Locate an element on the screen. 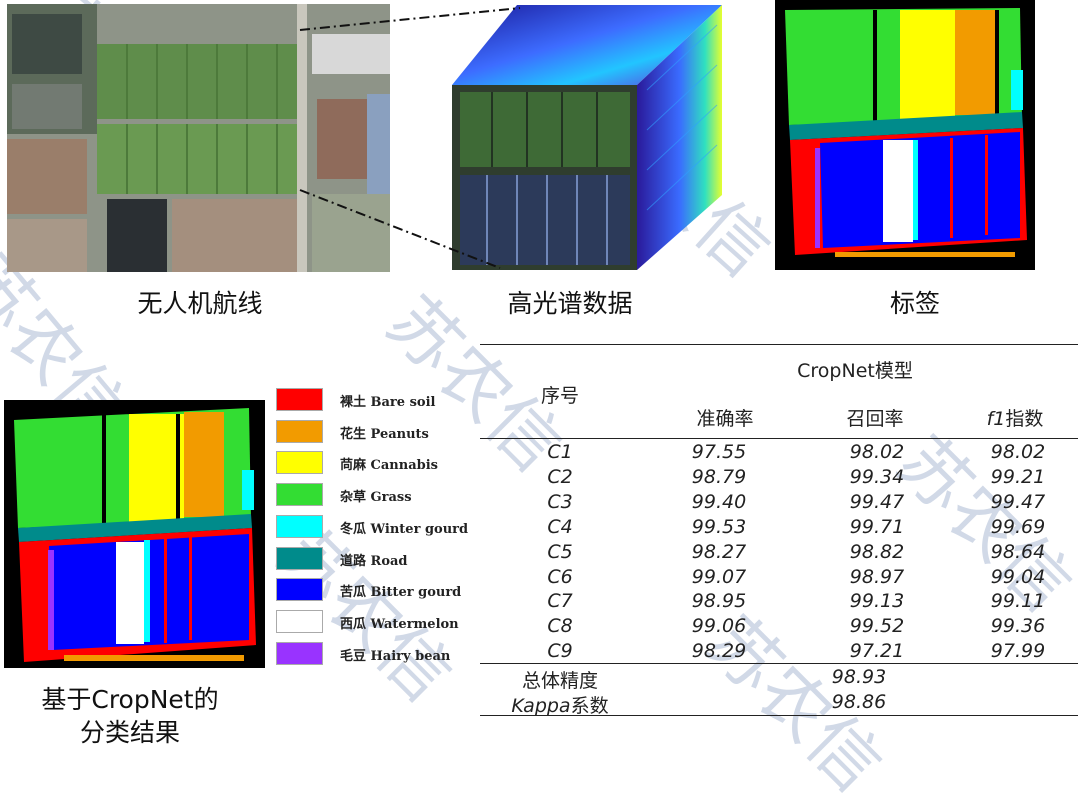  table-top-rule is located at coordinates (779, 344).